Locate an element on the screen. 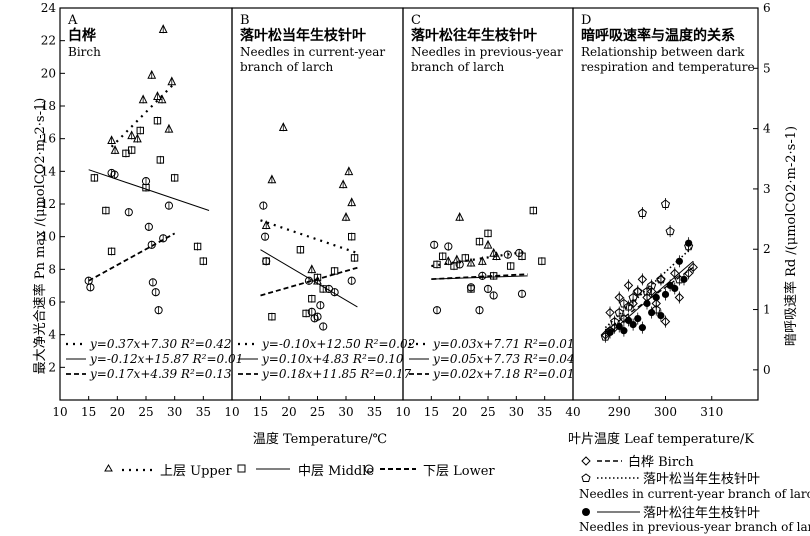 Image resolution: width=810 pixels, height=536 pixels. y-tick-label-right: 5 is located at coordinates (767, 68).